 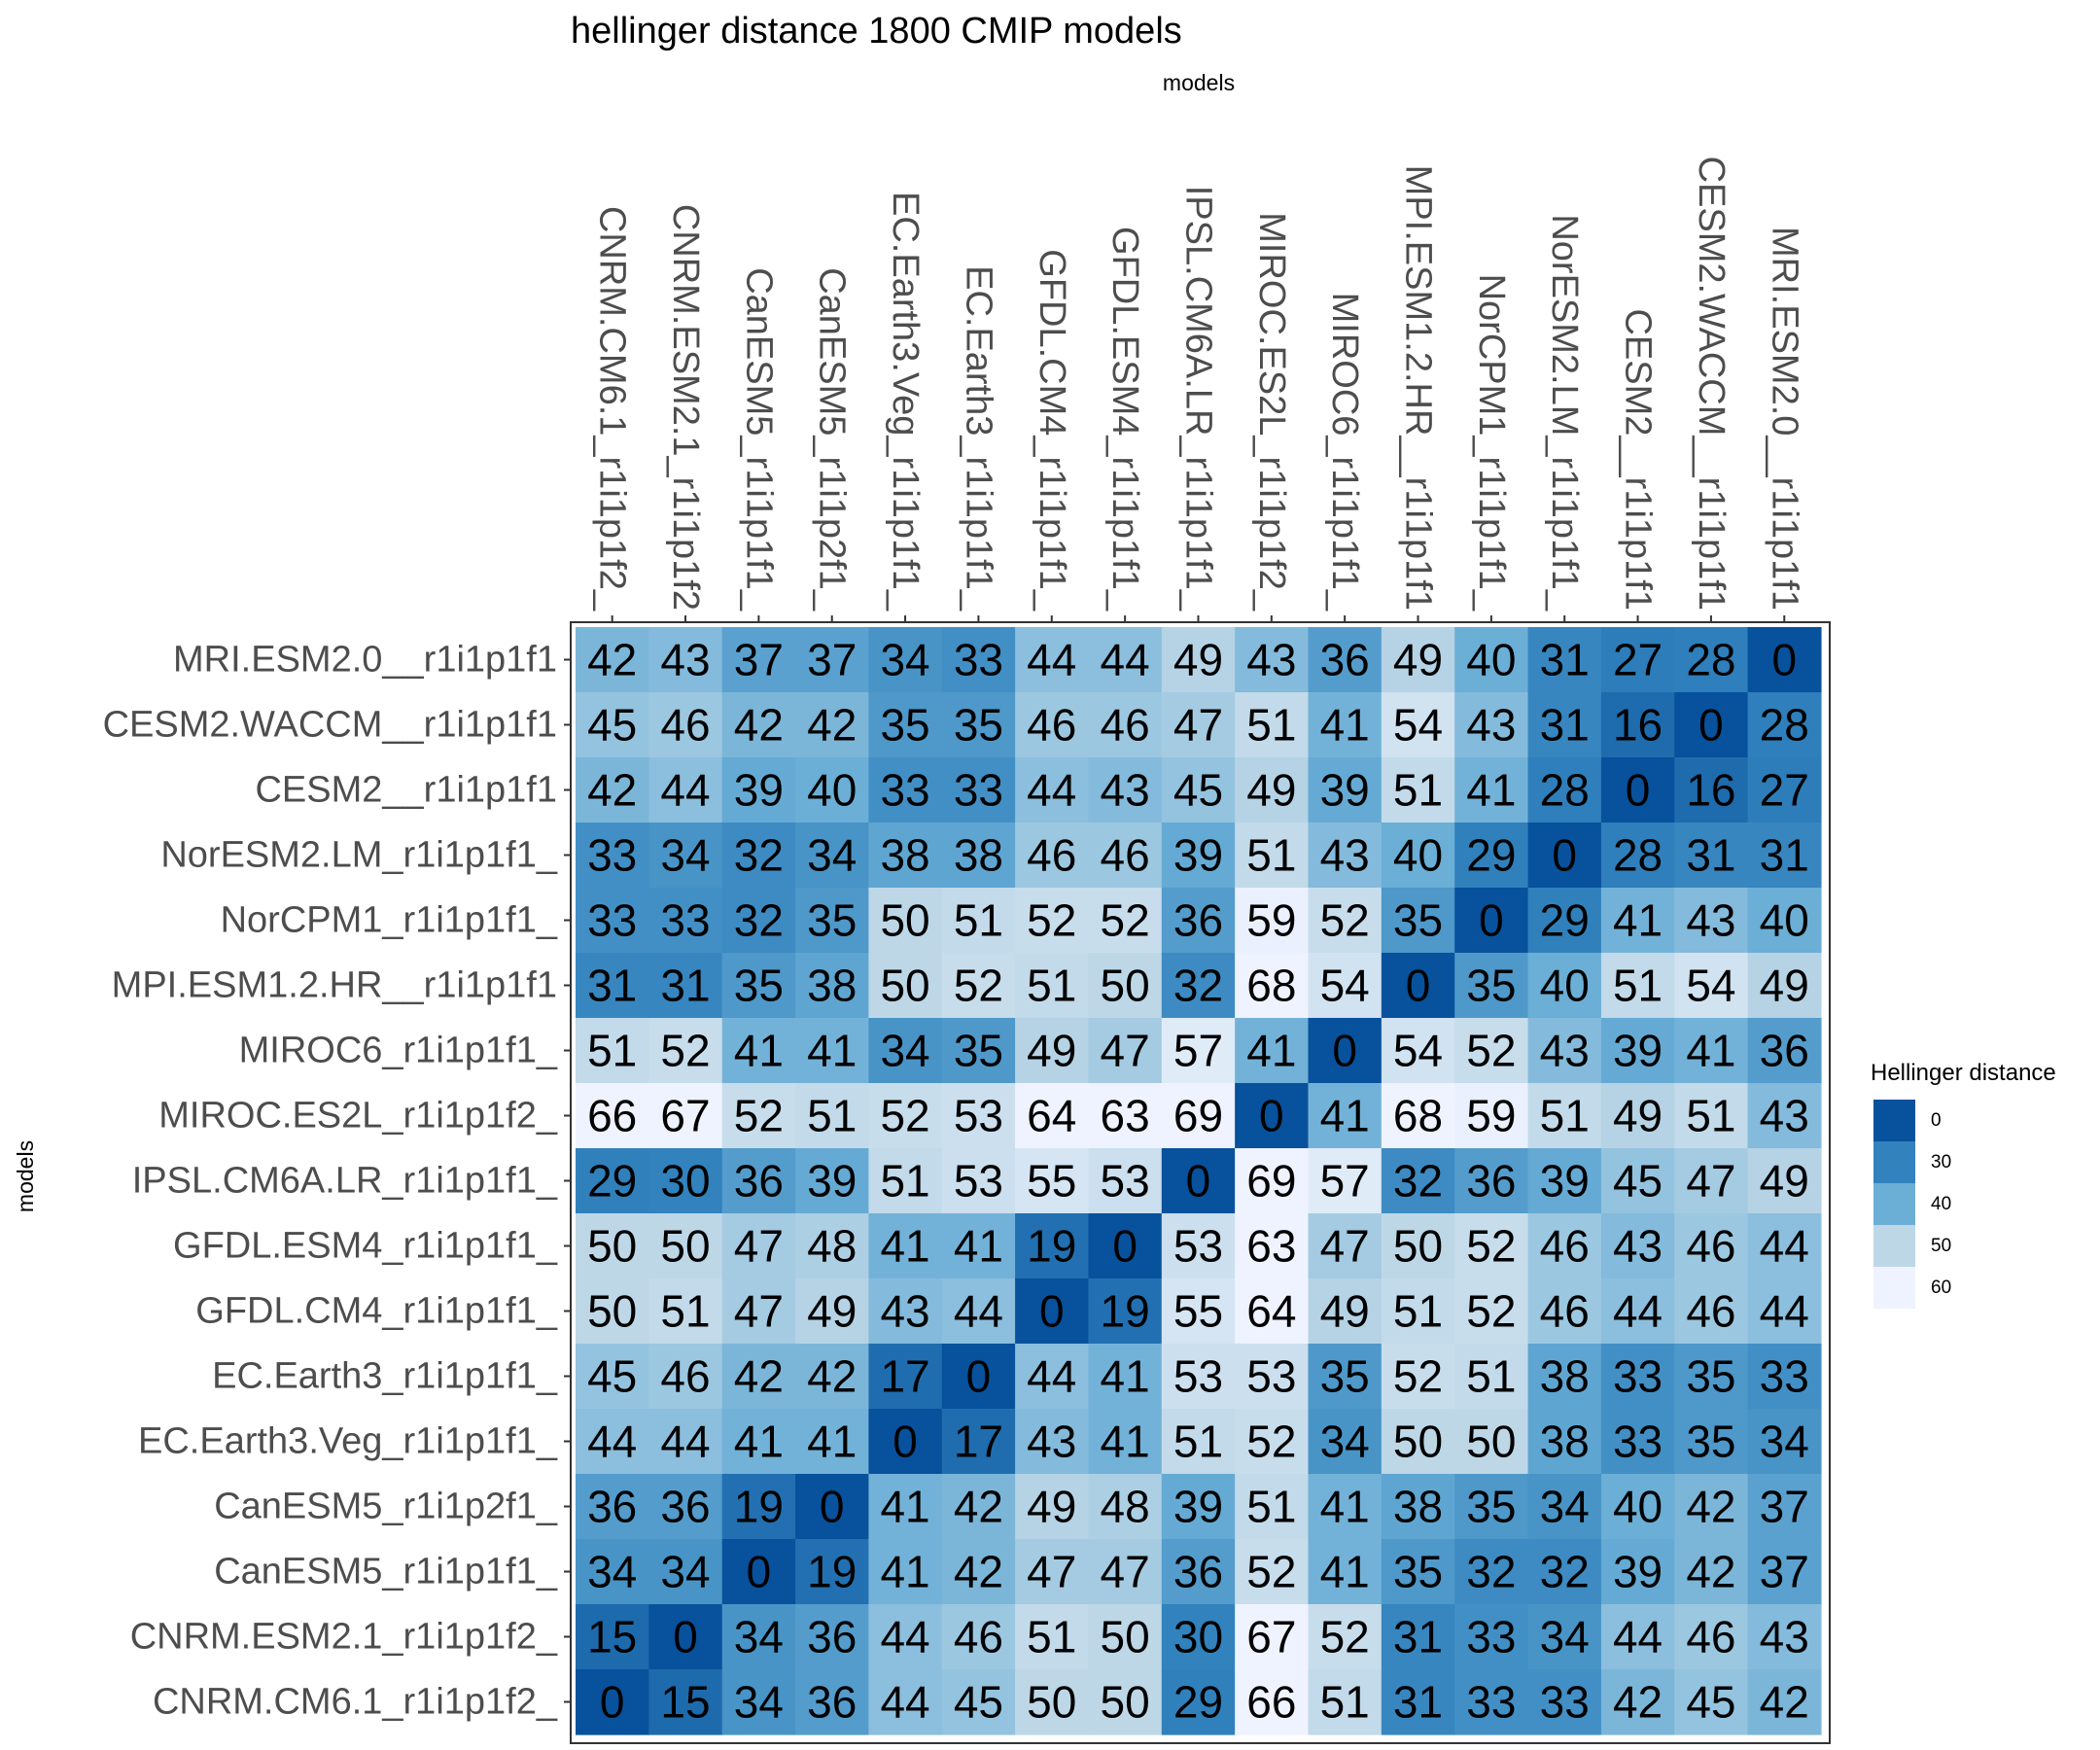 I want to click on cell-value-label: 40, so click(x=1637, y=1507).